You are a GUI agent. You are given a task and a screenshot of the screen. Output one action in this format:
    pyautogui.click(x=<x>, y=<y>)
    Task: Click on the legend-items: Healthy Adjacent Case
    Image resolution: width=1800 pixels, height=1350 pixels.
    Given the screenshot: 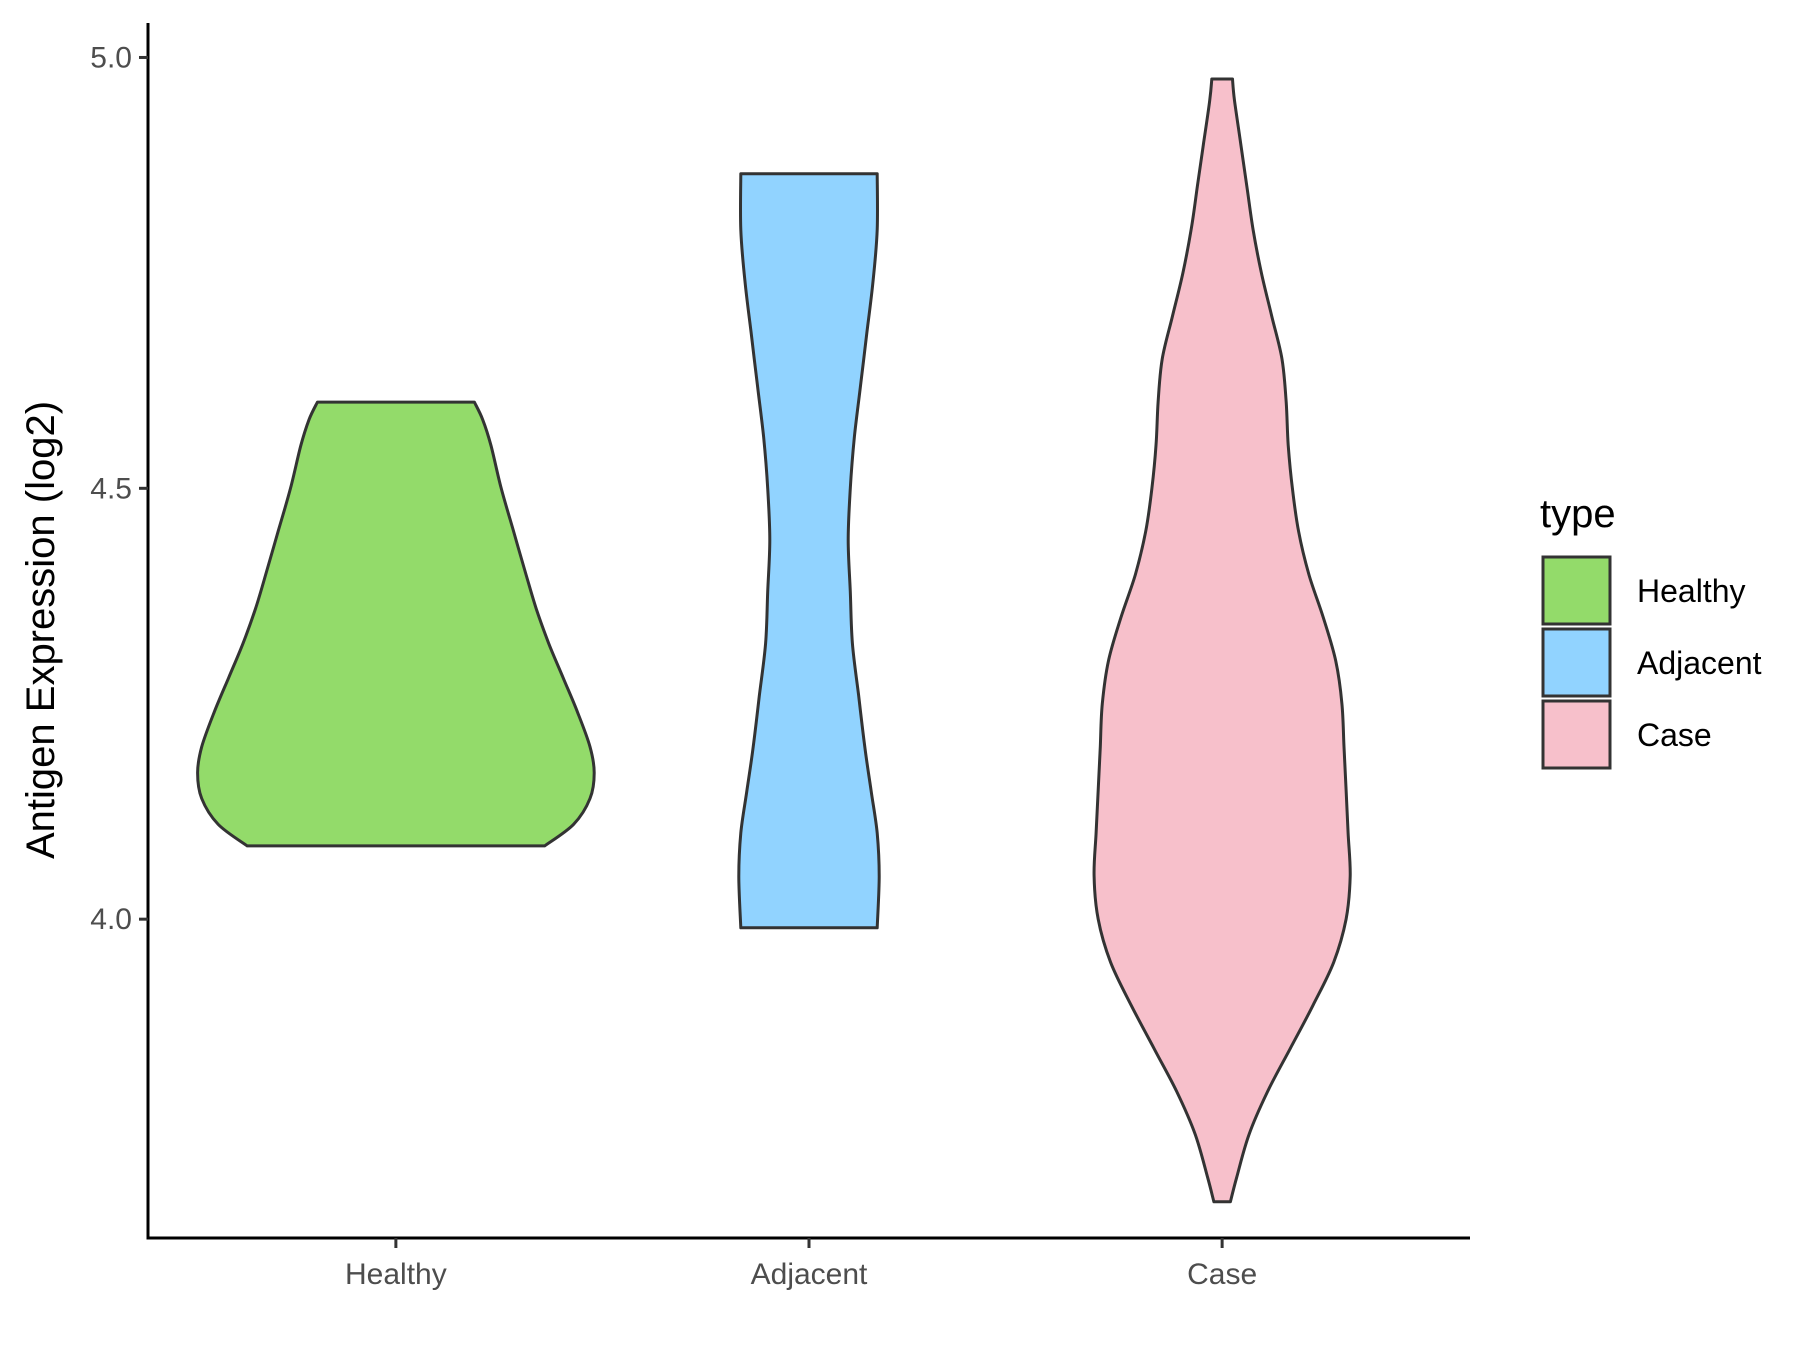 What is the action you would take?
    pyautogui.click(x=1651, y=662)
    